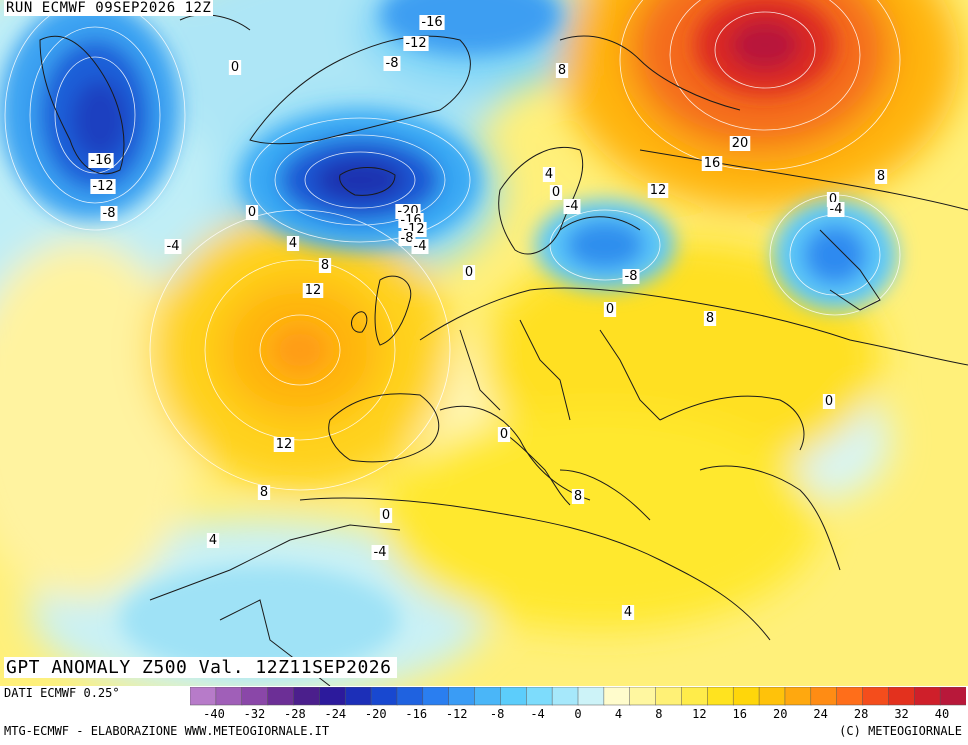 This screenshot has height=745, width=968. Describe the element at coordinates (201, 667) in the screenshot. I see `map-title: GPT ANOMALY Z500 Val. 12Z11SEP2026` at that location.